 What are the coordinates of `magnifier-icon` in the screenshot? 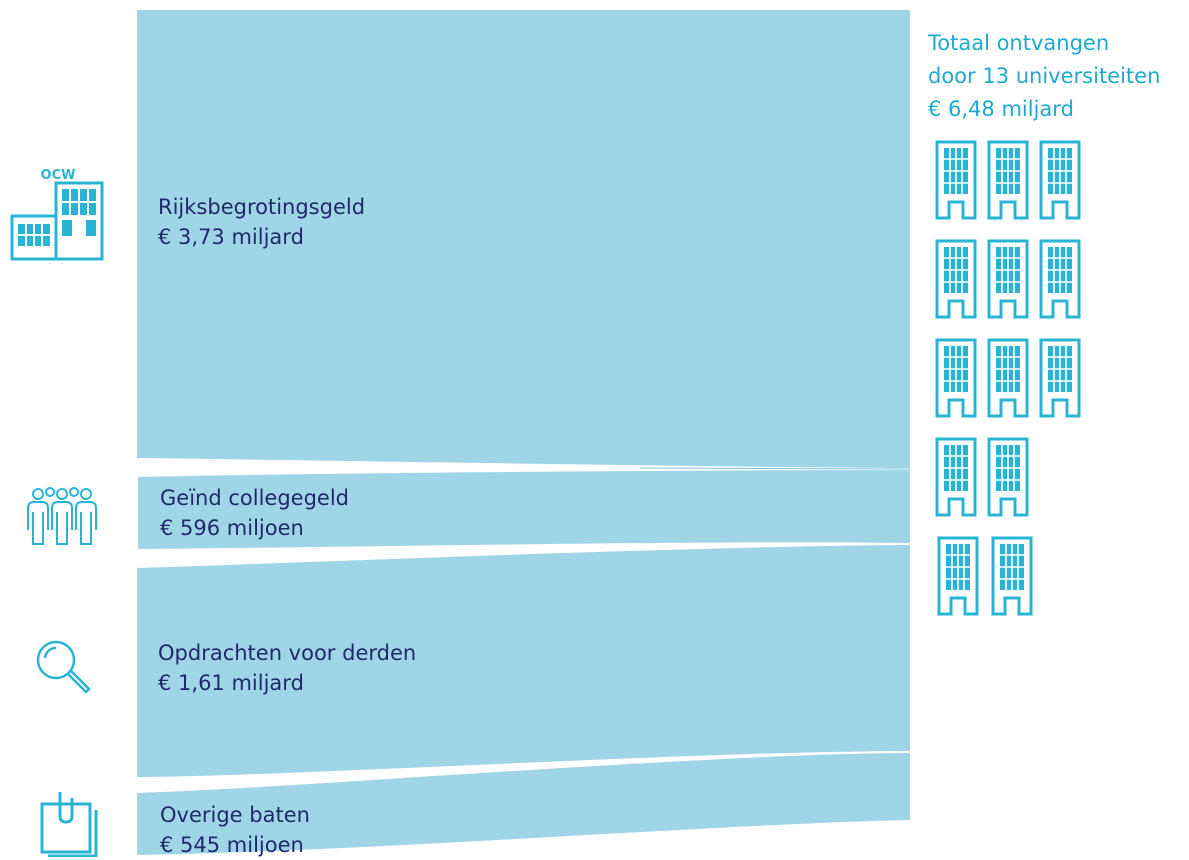 It's located at (63, 667).